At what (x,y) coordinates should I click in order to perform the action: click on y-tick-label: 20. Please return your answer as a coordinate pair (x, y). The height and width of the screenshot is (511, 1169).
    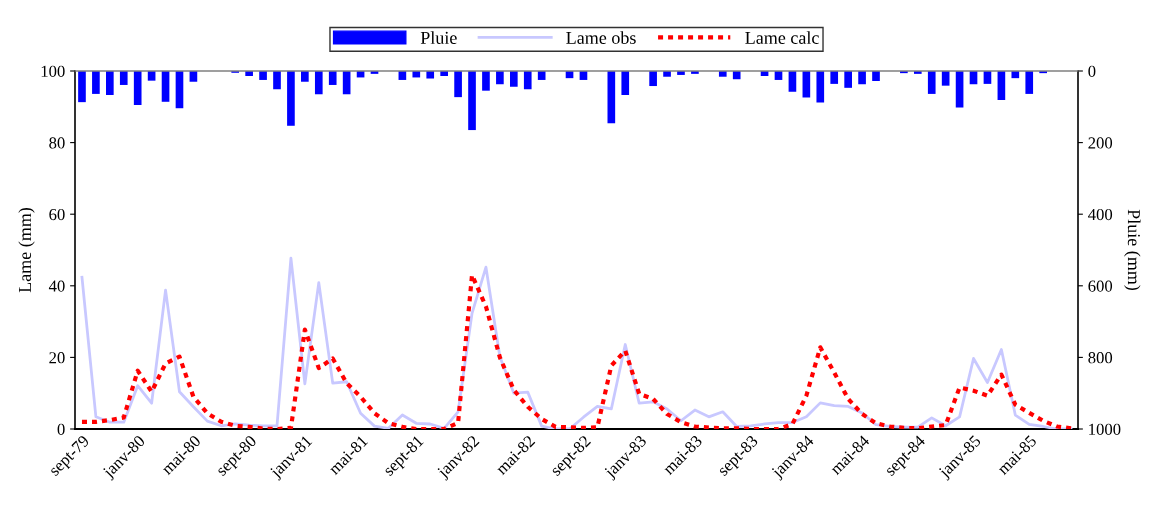
    Looking at the image, I should click on (57, 358).